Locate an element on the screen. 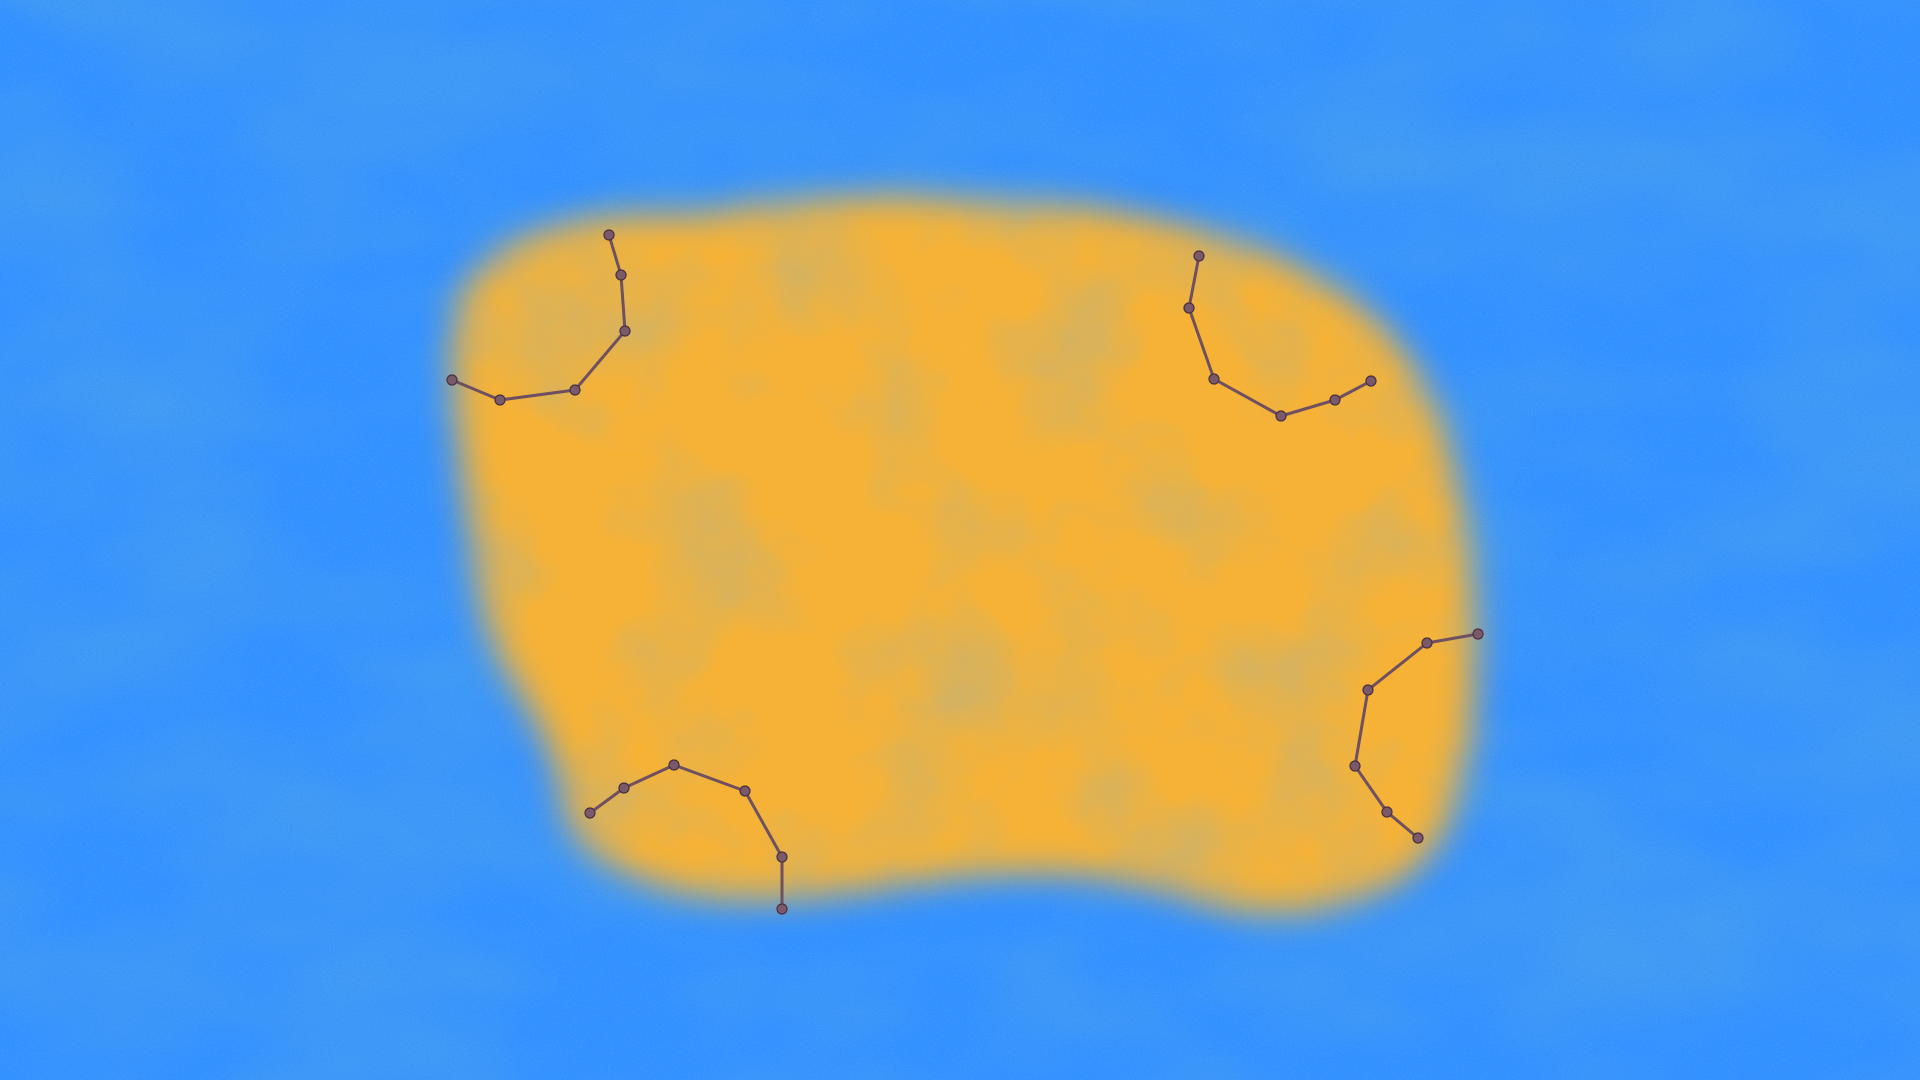 The width and height of the screenshot is (1920, 1080). path-bottom-left is located at coordinates (686, 837).